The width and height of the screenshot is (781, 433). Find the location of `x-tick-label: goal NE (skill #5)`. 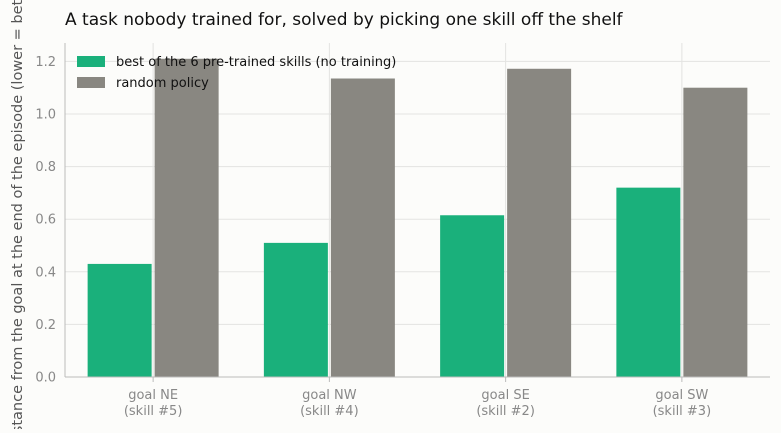

x-tick-label: goal NE (skill #5) is located at coordinates (153, 403).